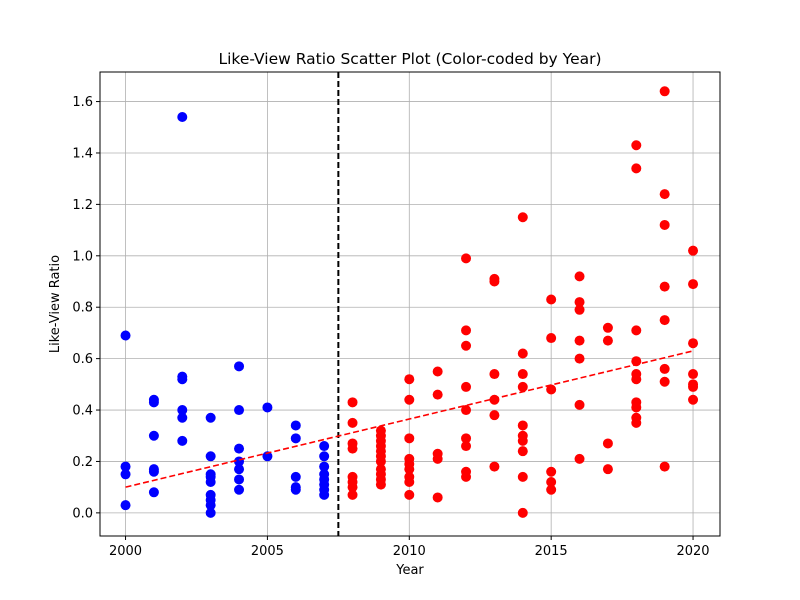  Describe the element at coordinates (82, 513) in the screenshot. I see `y-tick-label: 0.0` at that location.